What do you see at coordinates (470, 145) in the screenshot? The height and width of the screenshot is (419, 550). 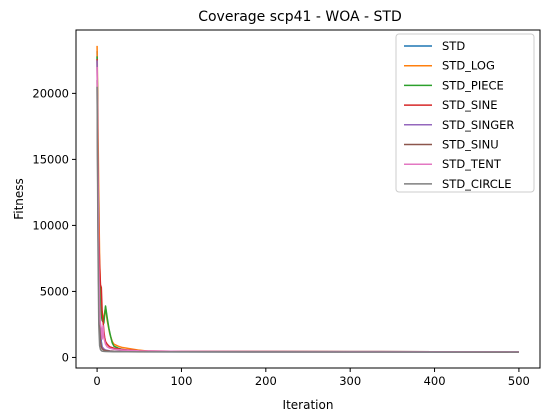 I see `legend-label-std-sinu: STD_SINU` at bounding box center [470, 145].